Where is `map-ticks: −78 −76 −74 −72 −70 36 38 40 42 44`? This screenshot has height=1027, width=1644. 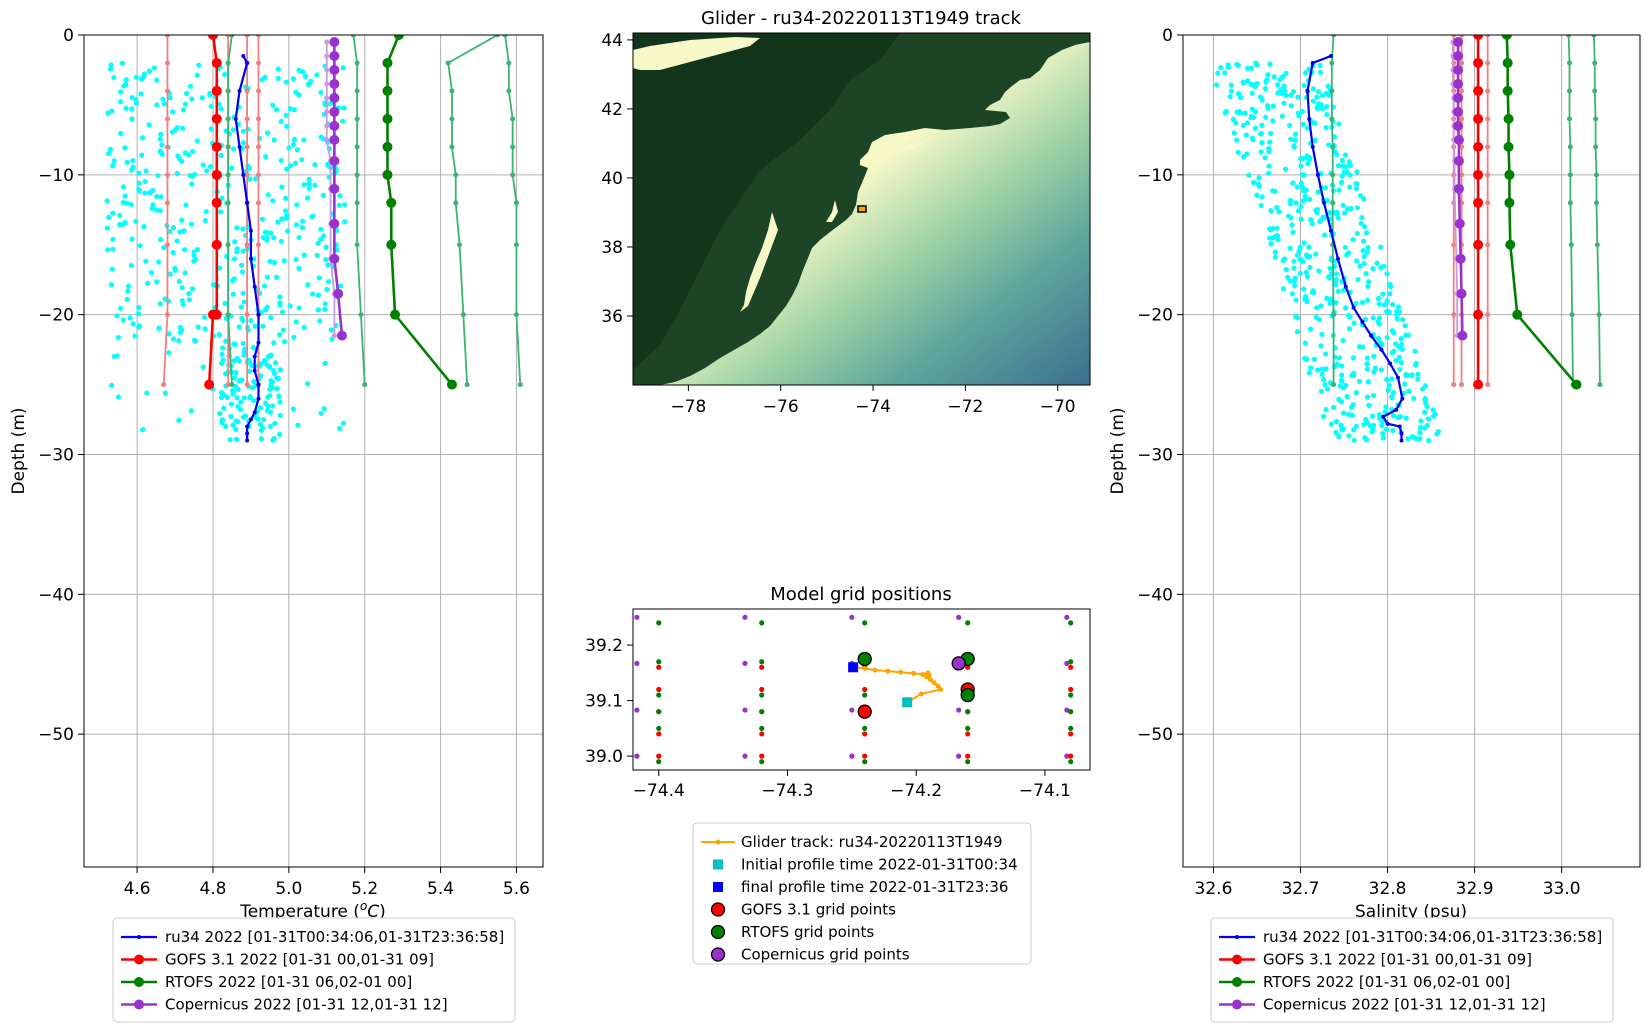 map-ticks: −78 −76 −74 −72 −70 36 38 40 42 44 is located at coordinates (838, 224).